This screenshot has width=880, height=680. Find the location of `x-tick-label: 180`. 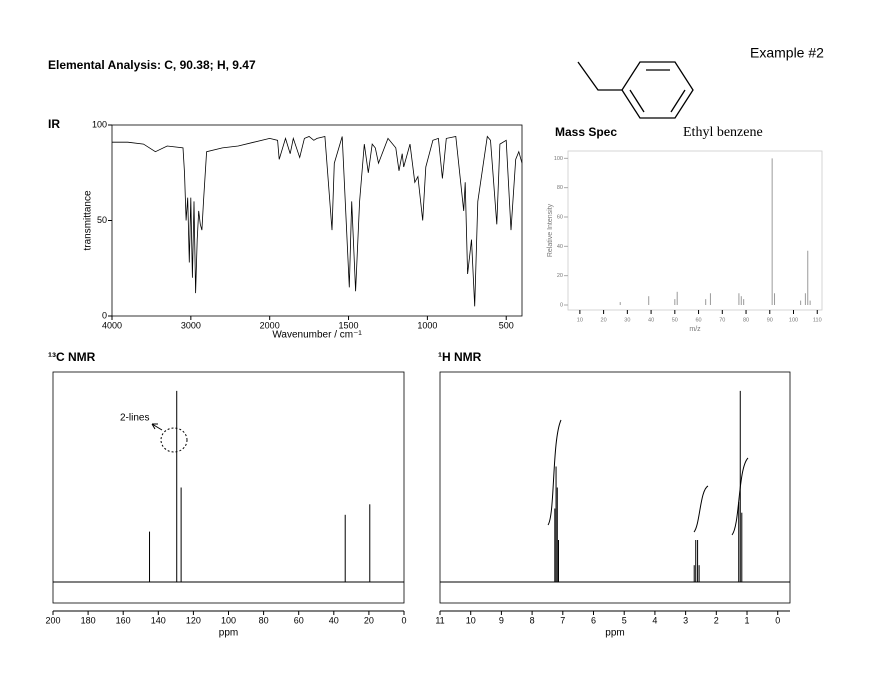

x-tick-label: 180 is located at coordinates (88, 620).